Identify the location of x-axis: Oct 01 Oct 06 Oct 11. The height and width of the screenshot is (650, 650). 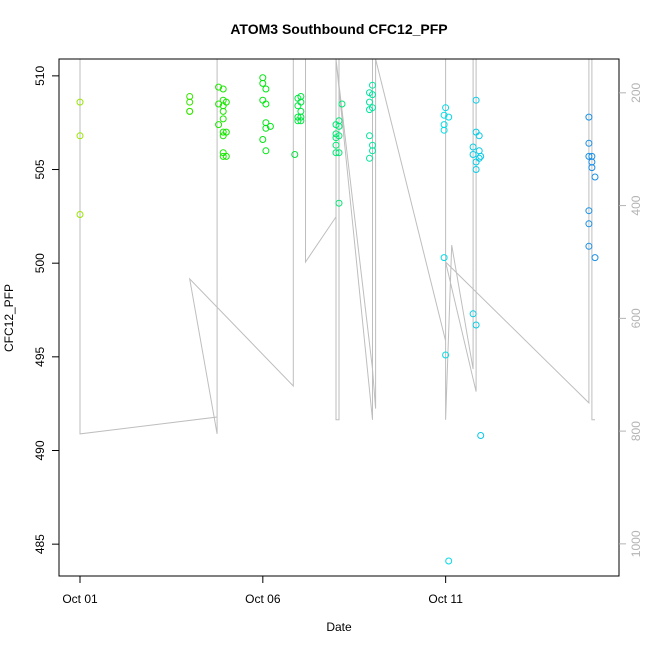
(262, 591).